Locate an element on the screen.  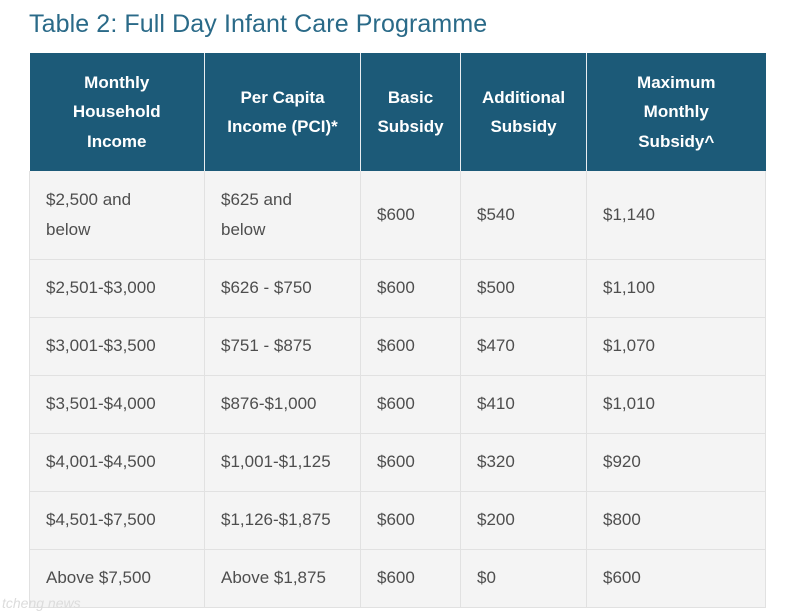
cell-additional-subsidy: $410 is located at coordinates (523, 404).